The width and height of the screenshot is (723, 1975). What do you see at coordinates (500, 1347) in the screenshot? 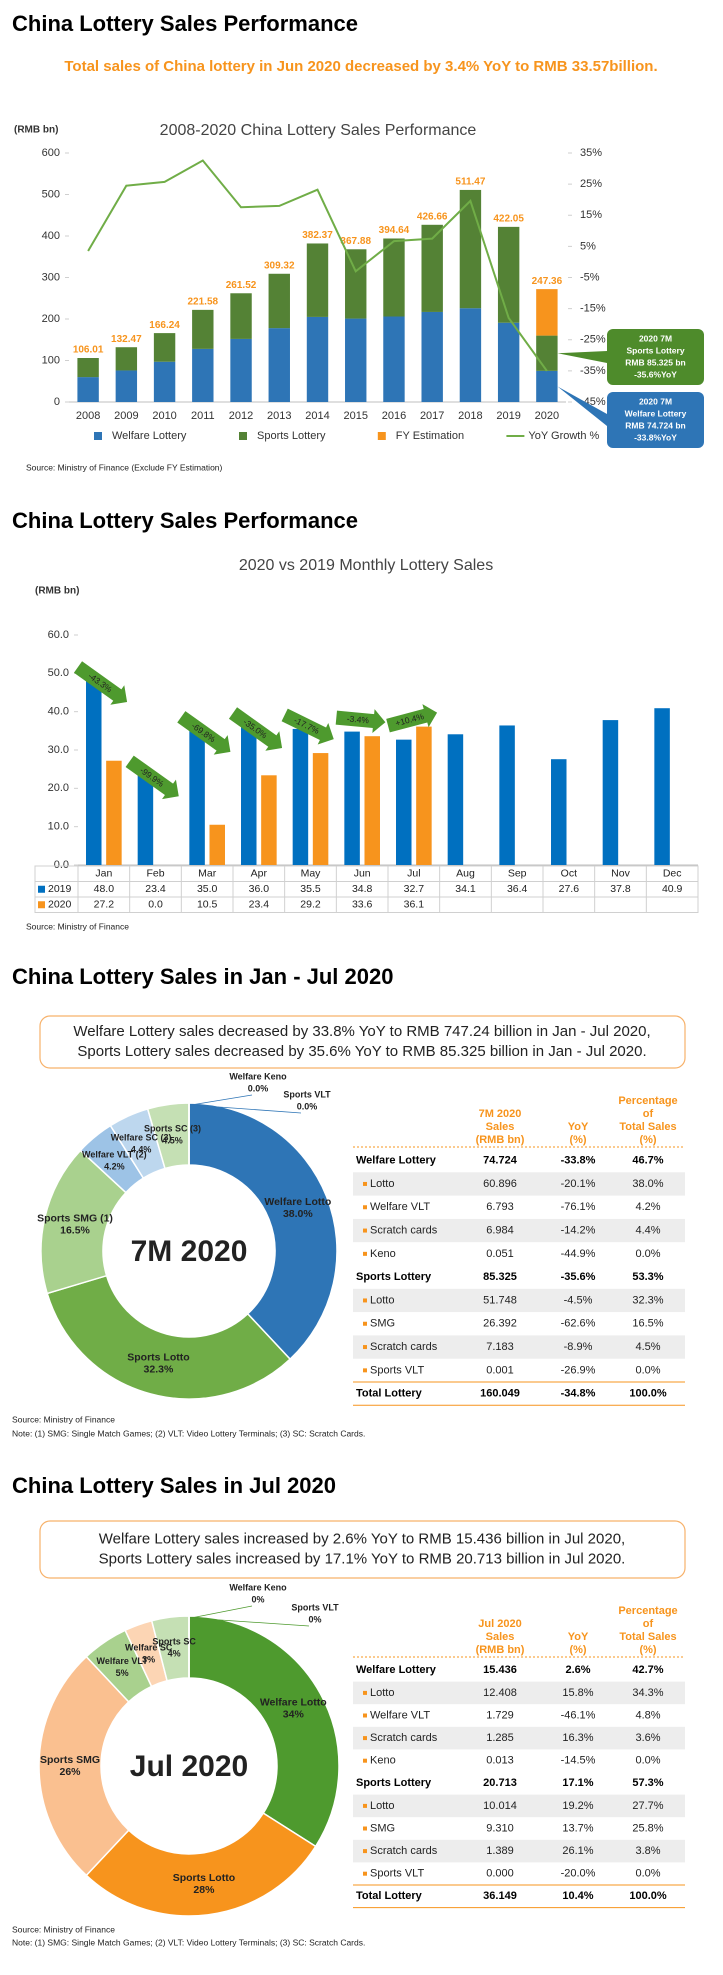
I see `cell: 7.183` at bounding box center [500, 1347].